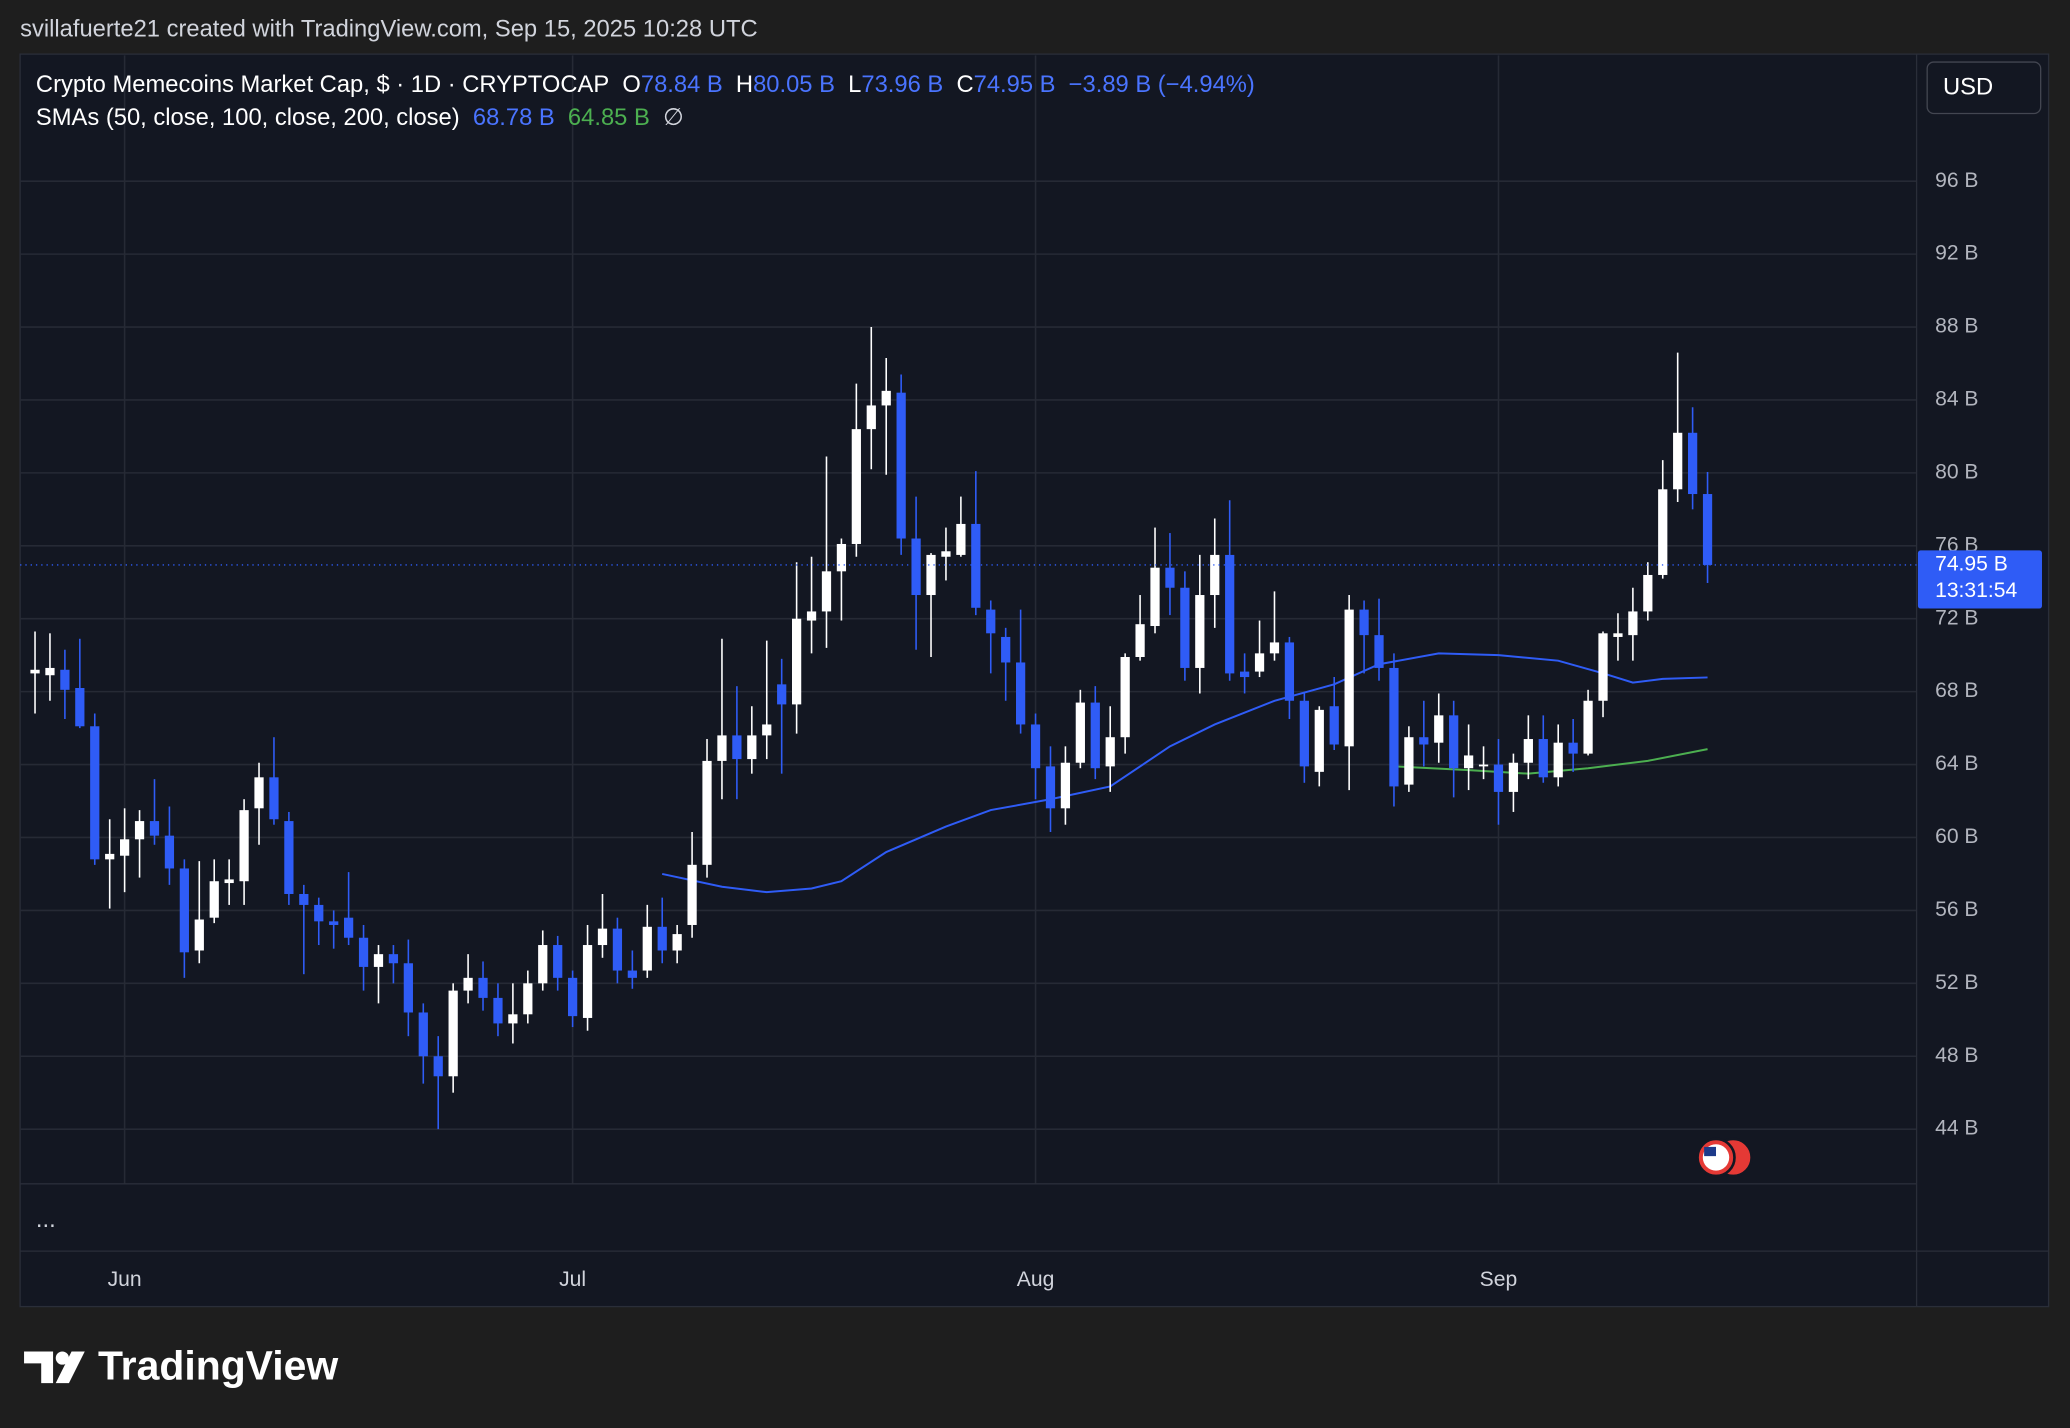  Describe the element at coordinates (218, 1365) in the screenshot. I see `brand-name: TradingView` at that location.